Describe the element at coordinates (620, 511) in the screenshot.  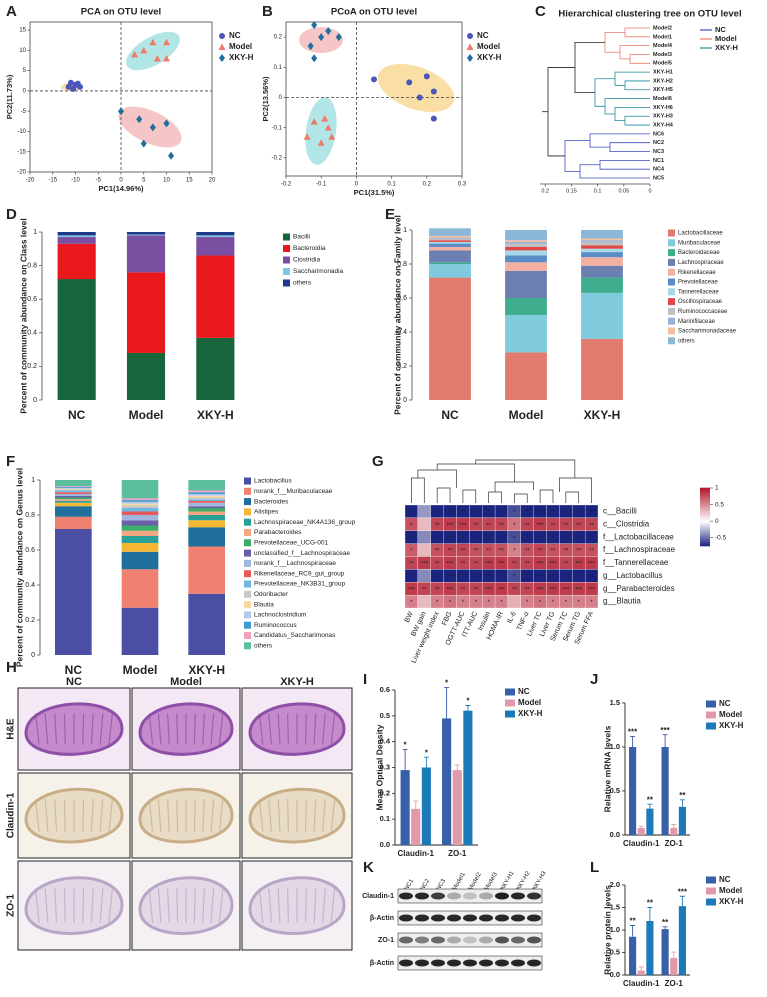
I see `row-label: c__Bacilli` at that location.